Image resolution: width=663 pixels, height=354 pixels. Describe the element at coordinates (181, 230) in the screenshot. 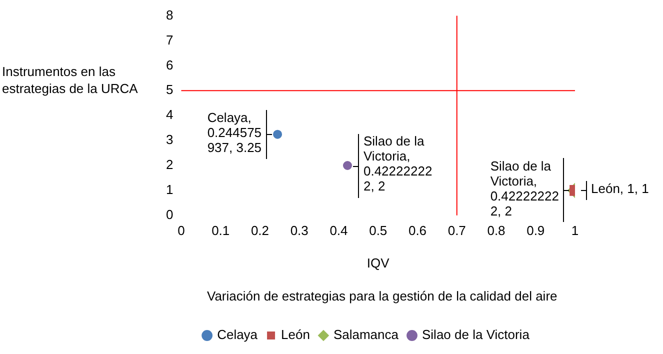

I see `x-tick-label: 0` at that location.